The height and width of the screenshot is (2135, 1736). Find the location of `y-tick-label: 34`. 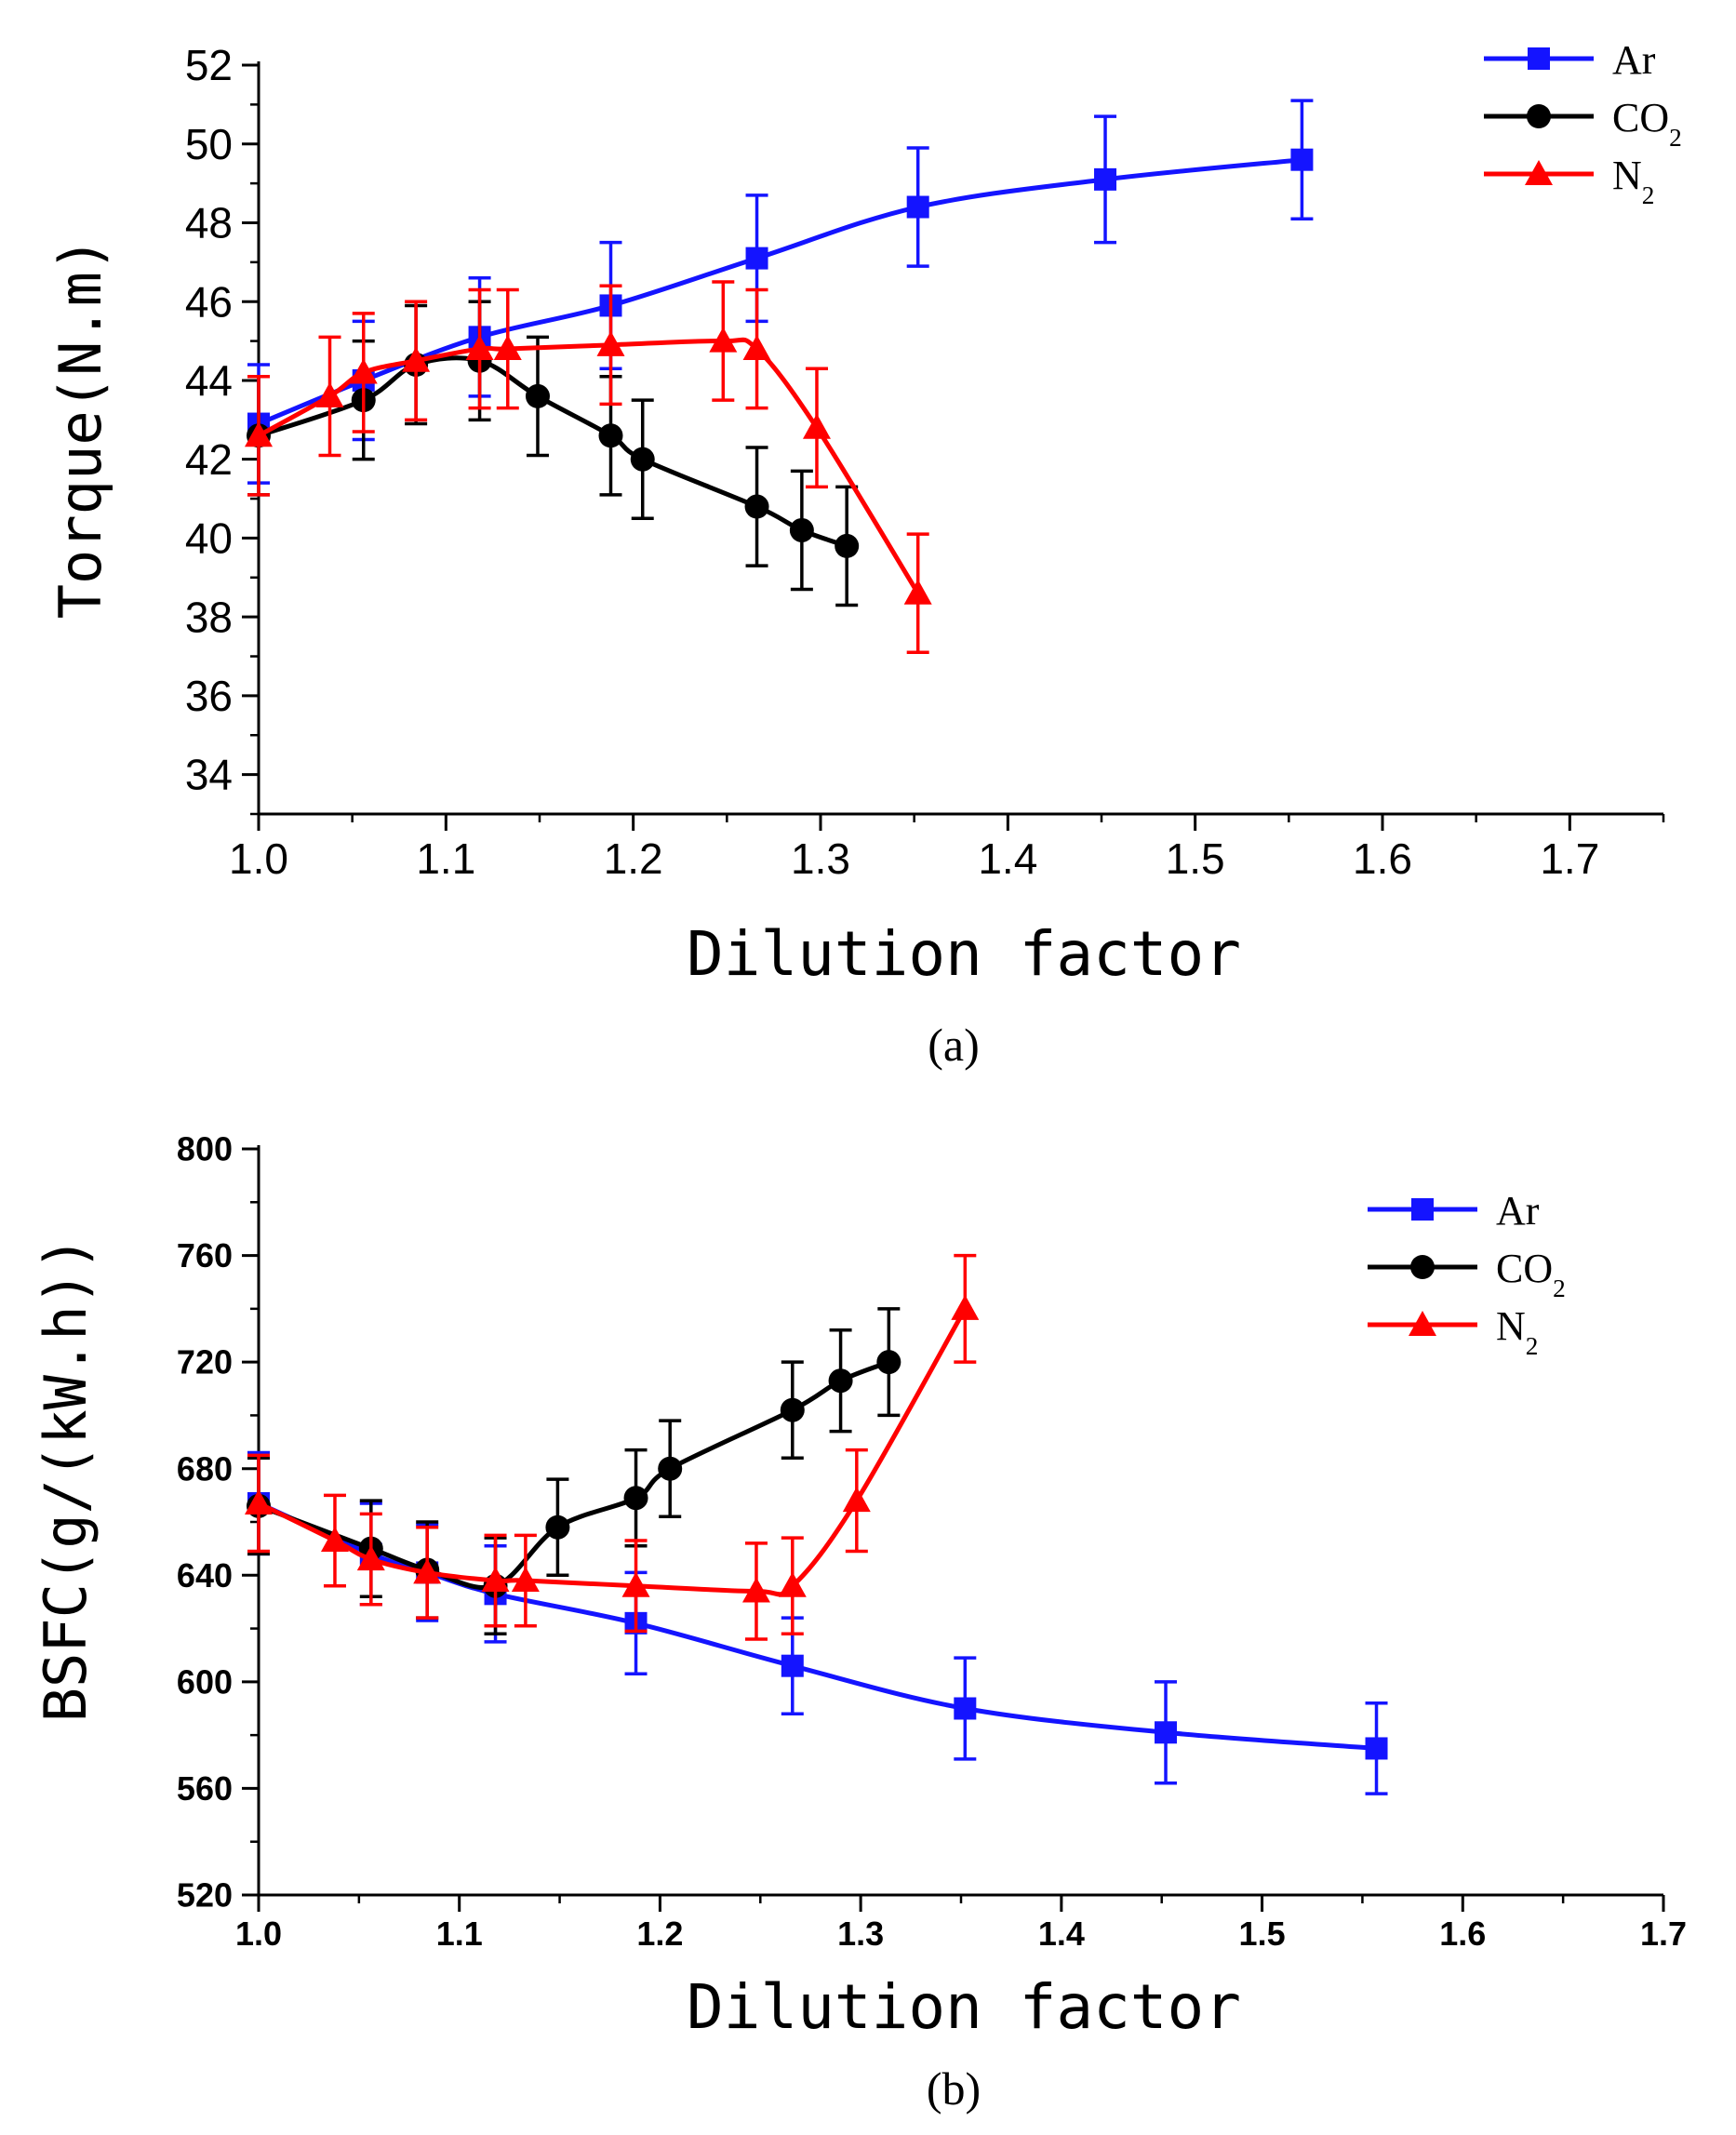

y-tick-label: 34 is located at coordinates (209, 775).